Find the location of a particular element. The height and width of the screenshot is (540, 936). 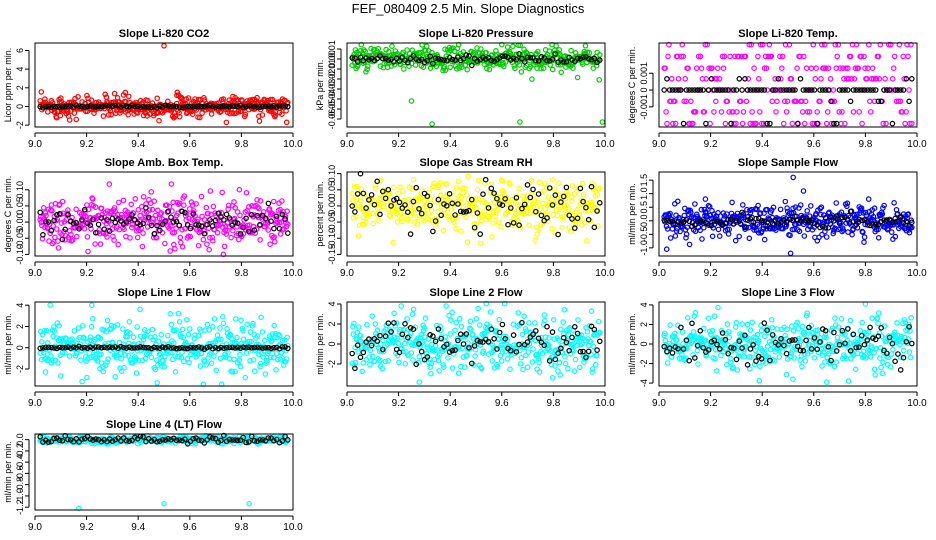

y-axis-label: degrees C per min. is located at coordinates (8, 214).